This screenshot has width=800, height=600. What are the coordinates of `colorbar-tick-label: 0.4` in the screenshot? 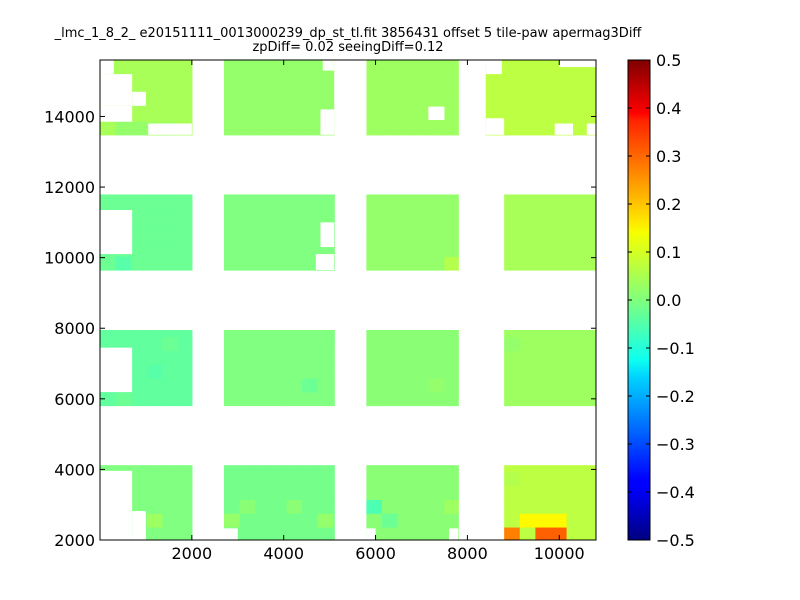 It's located at (668, 108).